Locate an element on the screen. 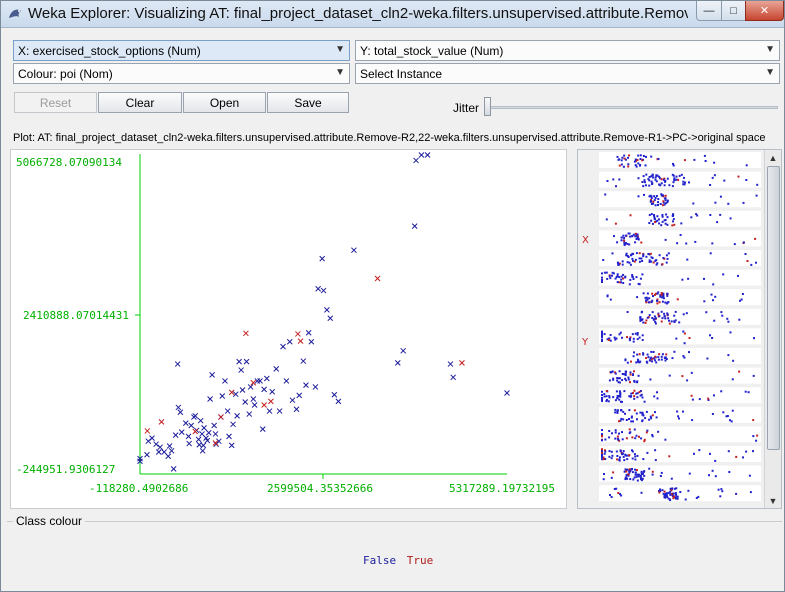 The image size is (785, 592). maximize-button: □ is located at coordinates (733, 11).